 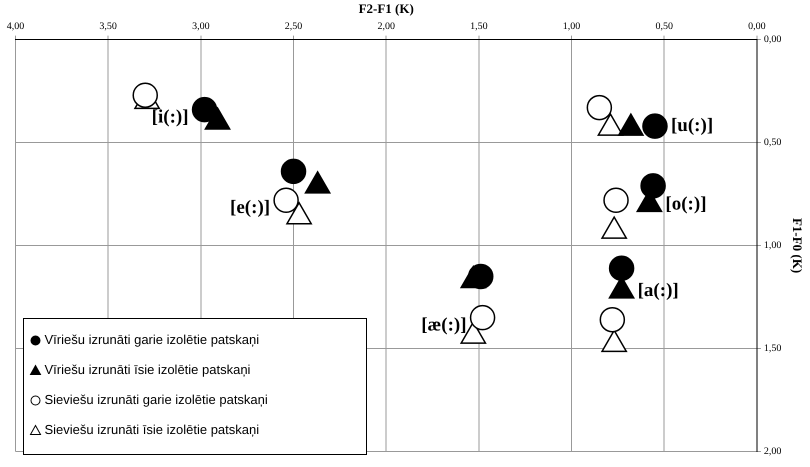 What do you see at coordinates (170, 117) in the screenshot?
I see `annotation: [i(:)]` at bounding box center [170, 117].